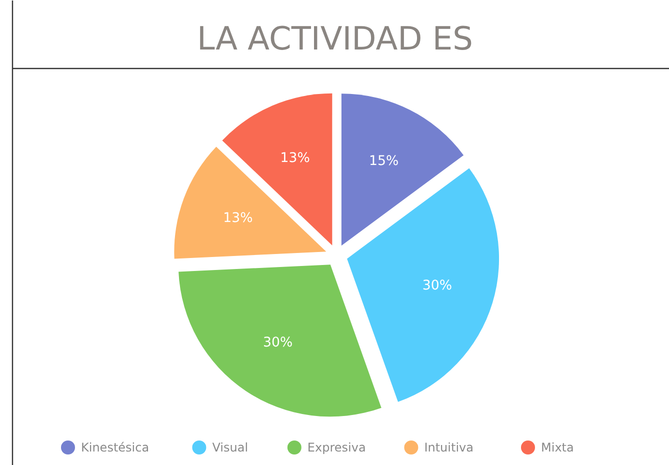 The image size is (669, 465). Describe the element at coordinates (115, 447) in the screenshot. I see `legend-label: Kinestésica` at that location.